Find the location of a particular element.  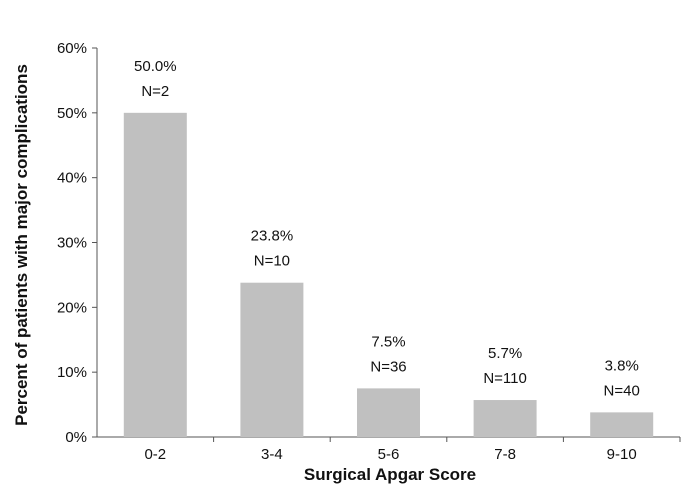

x-tick-label: 5-6 is located at coordinates (389, 454).